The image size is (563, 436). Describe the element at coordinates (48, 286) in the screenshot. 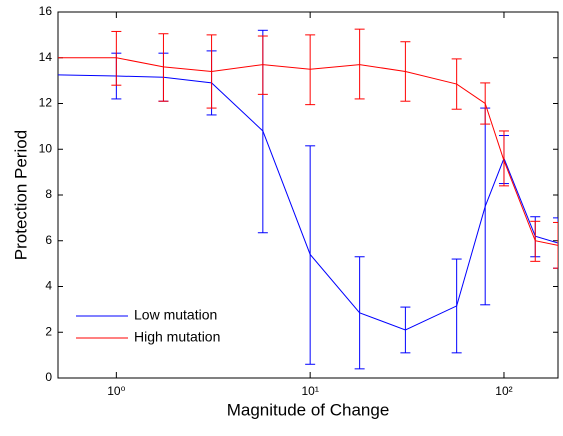

I see `y-tick-label: 4` at that location.